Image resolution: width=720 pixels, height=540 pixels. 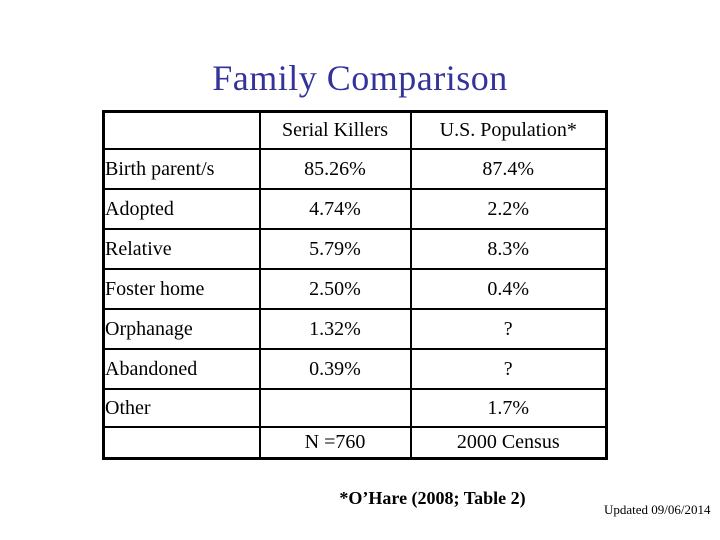 What do you see at coordinates (181, 130) in the screenshot?
I see `header-blank-cell` at bounding box center [181, 130].